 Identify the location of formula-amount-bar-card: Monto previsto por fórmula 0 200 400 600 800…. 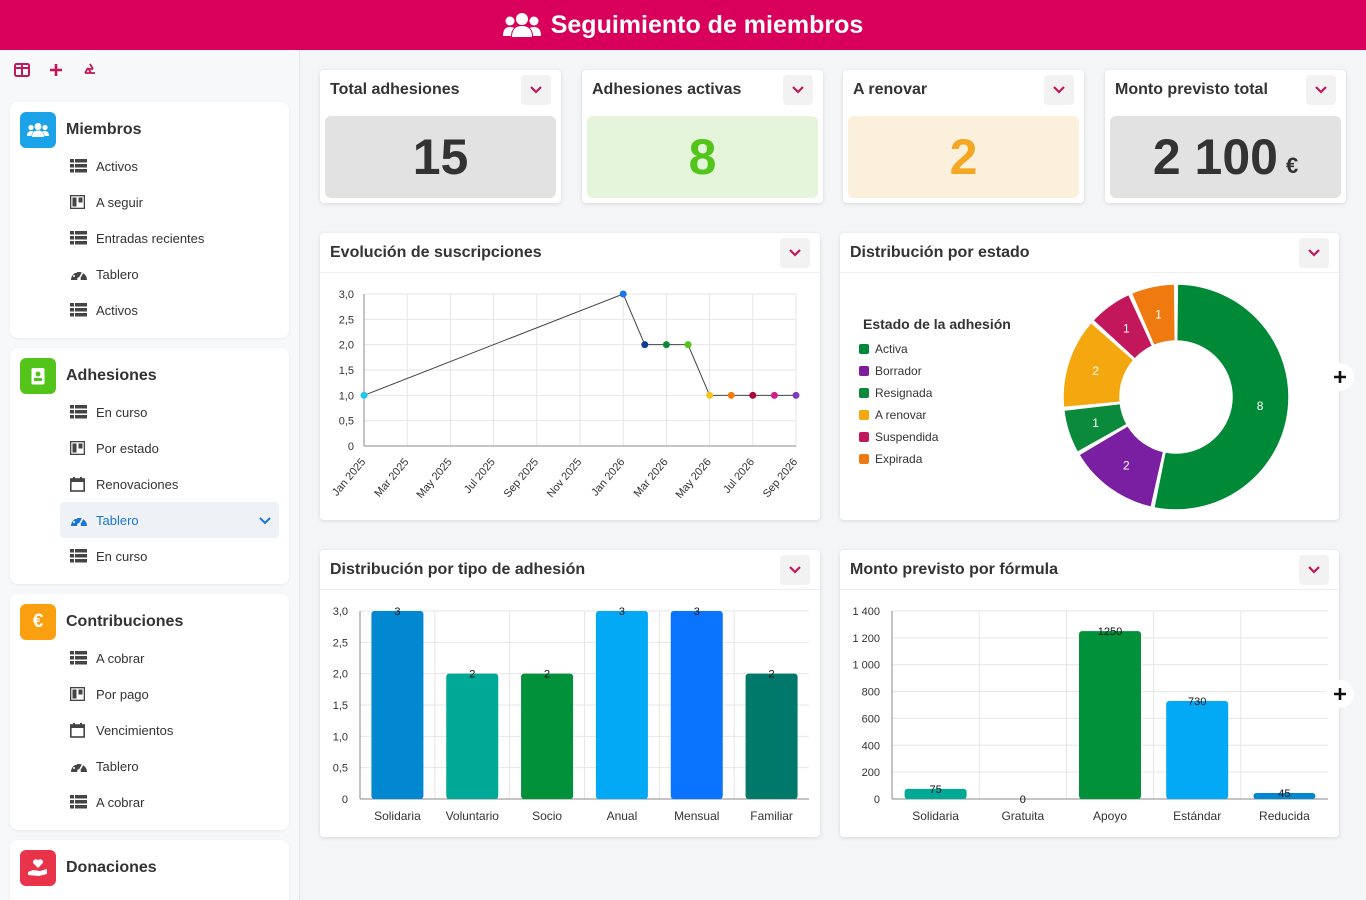
(1089, 693).